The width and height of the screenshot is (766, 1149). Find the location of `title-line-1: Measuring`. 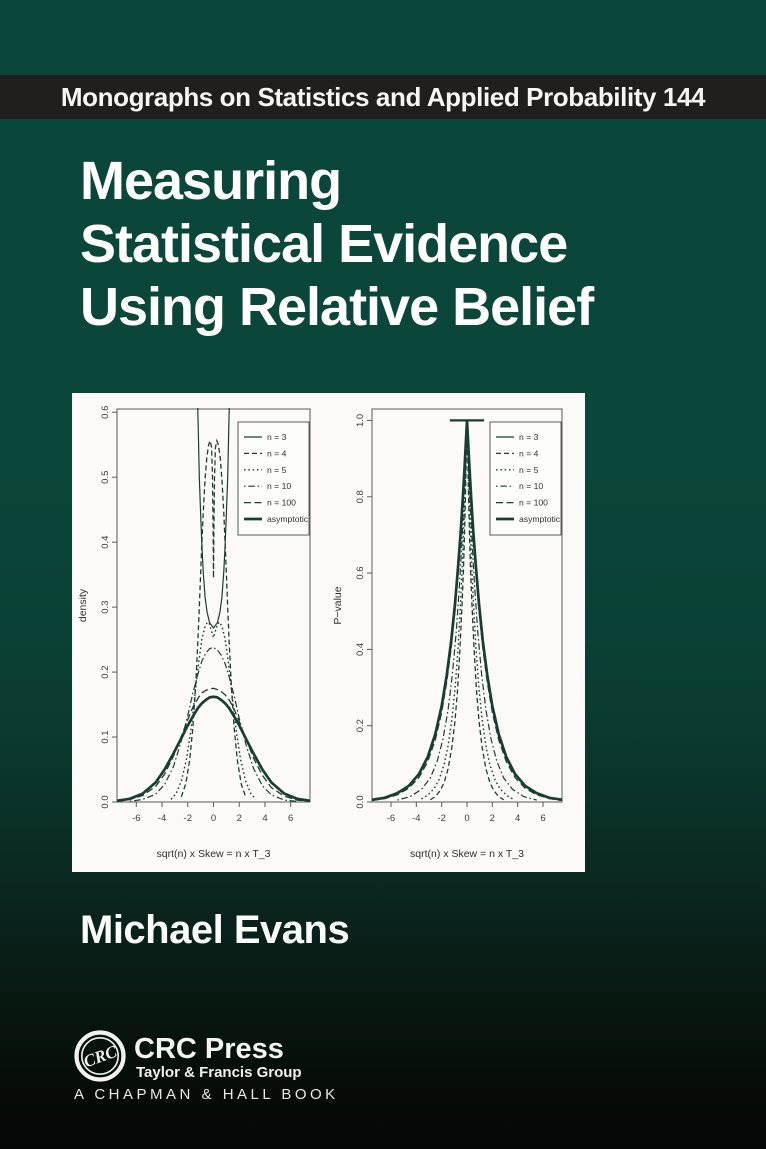

title-line-1: Measuring is located at coordinates (211, 181).